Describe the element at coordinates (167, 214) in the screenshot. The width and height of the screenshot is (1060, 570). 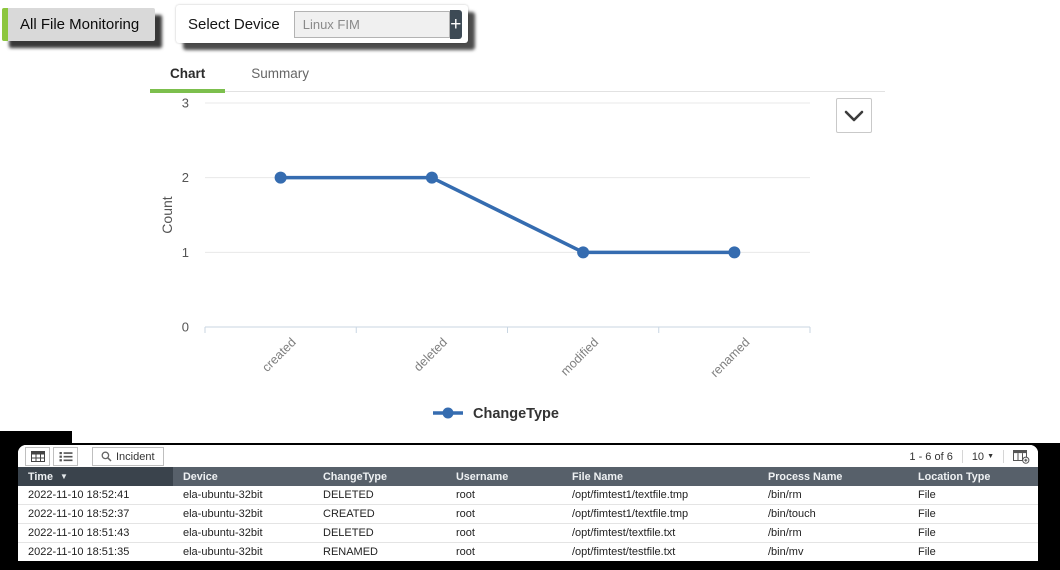
I see `y-axis-title: Count` at that location.